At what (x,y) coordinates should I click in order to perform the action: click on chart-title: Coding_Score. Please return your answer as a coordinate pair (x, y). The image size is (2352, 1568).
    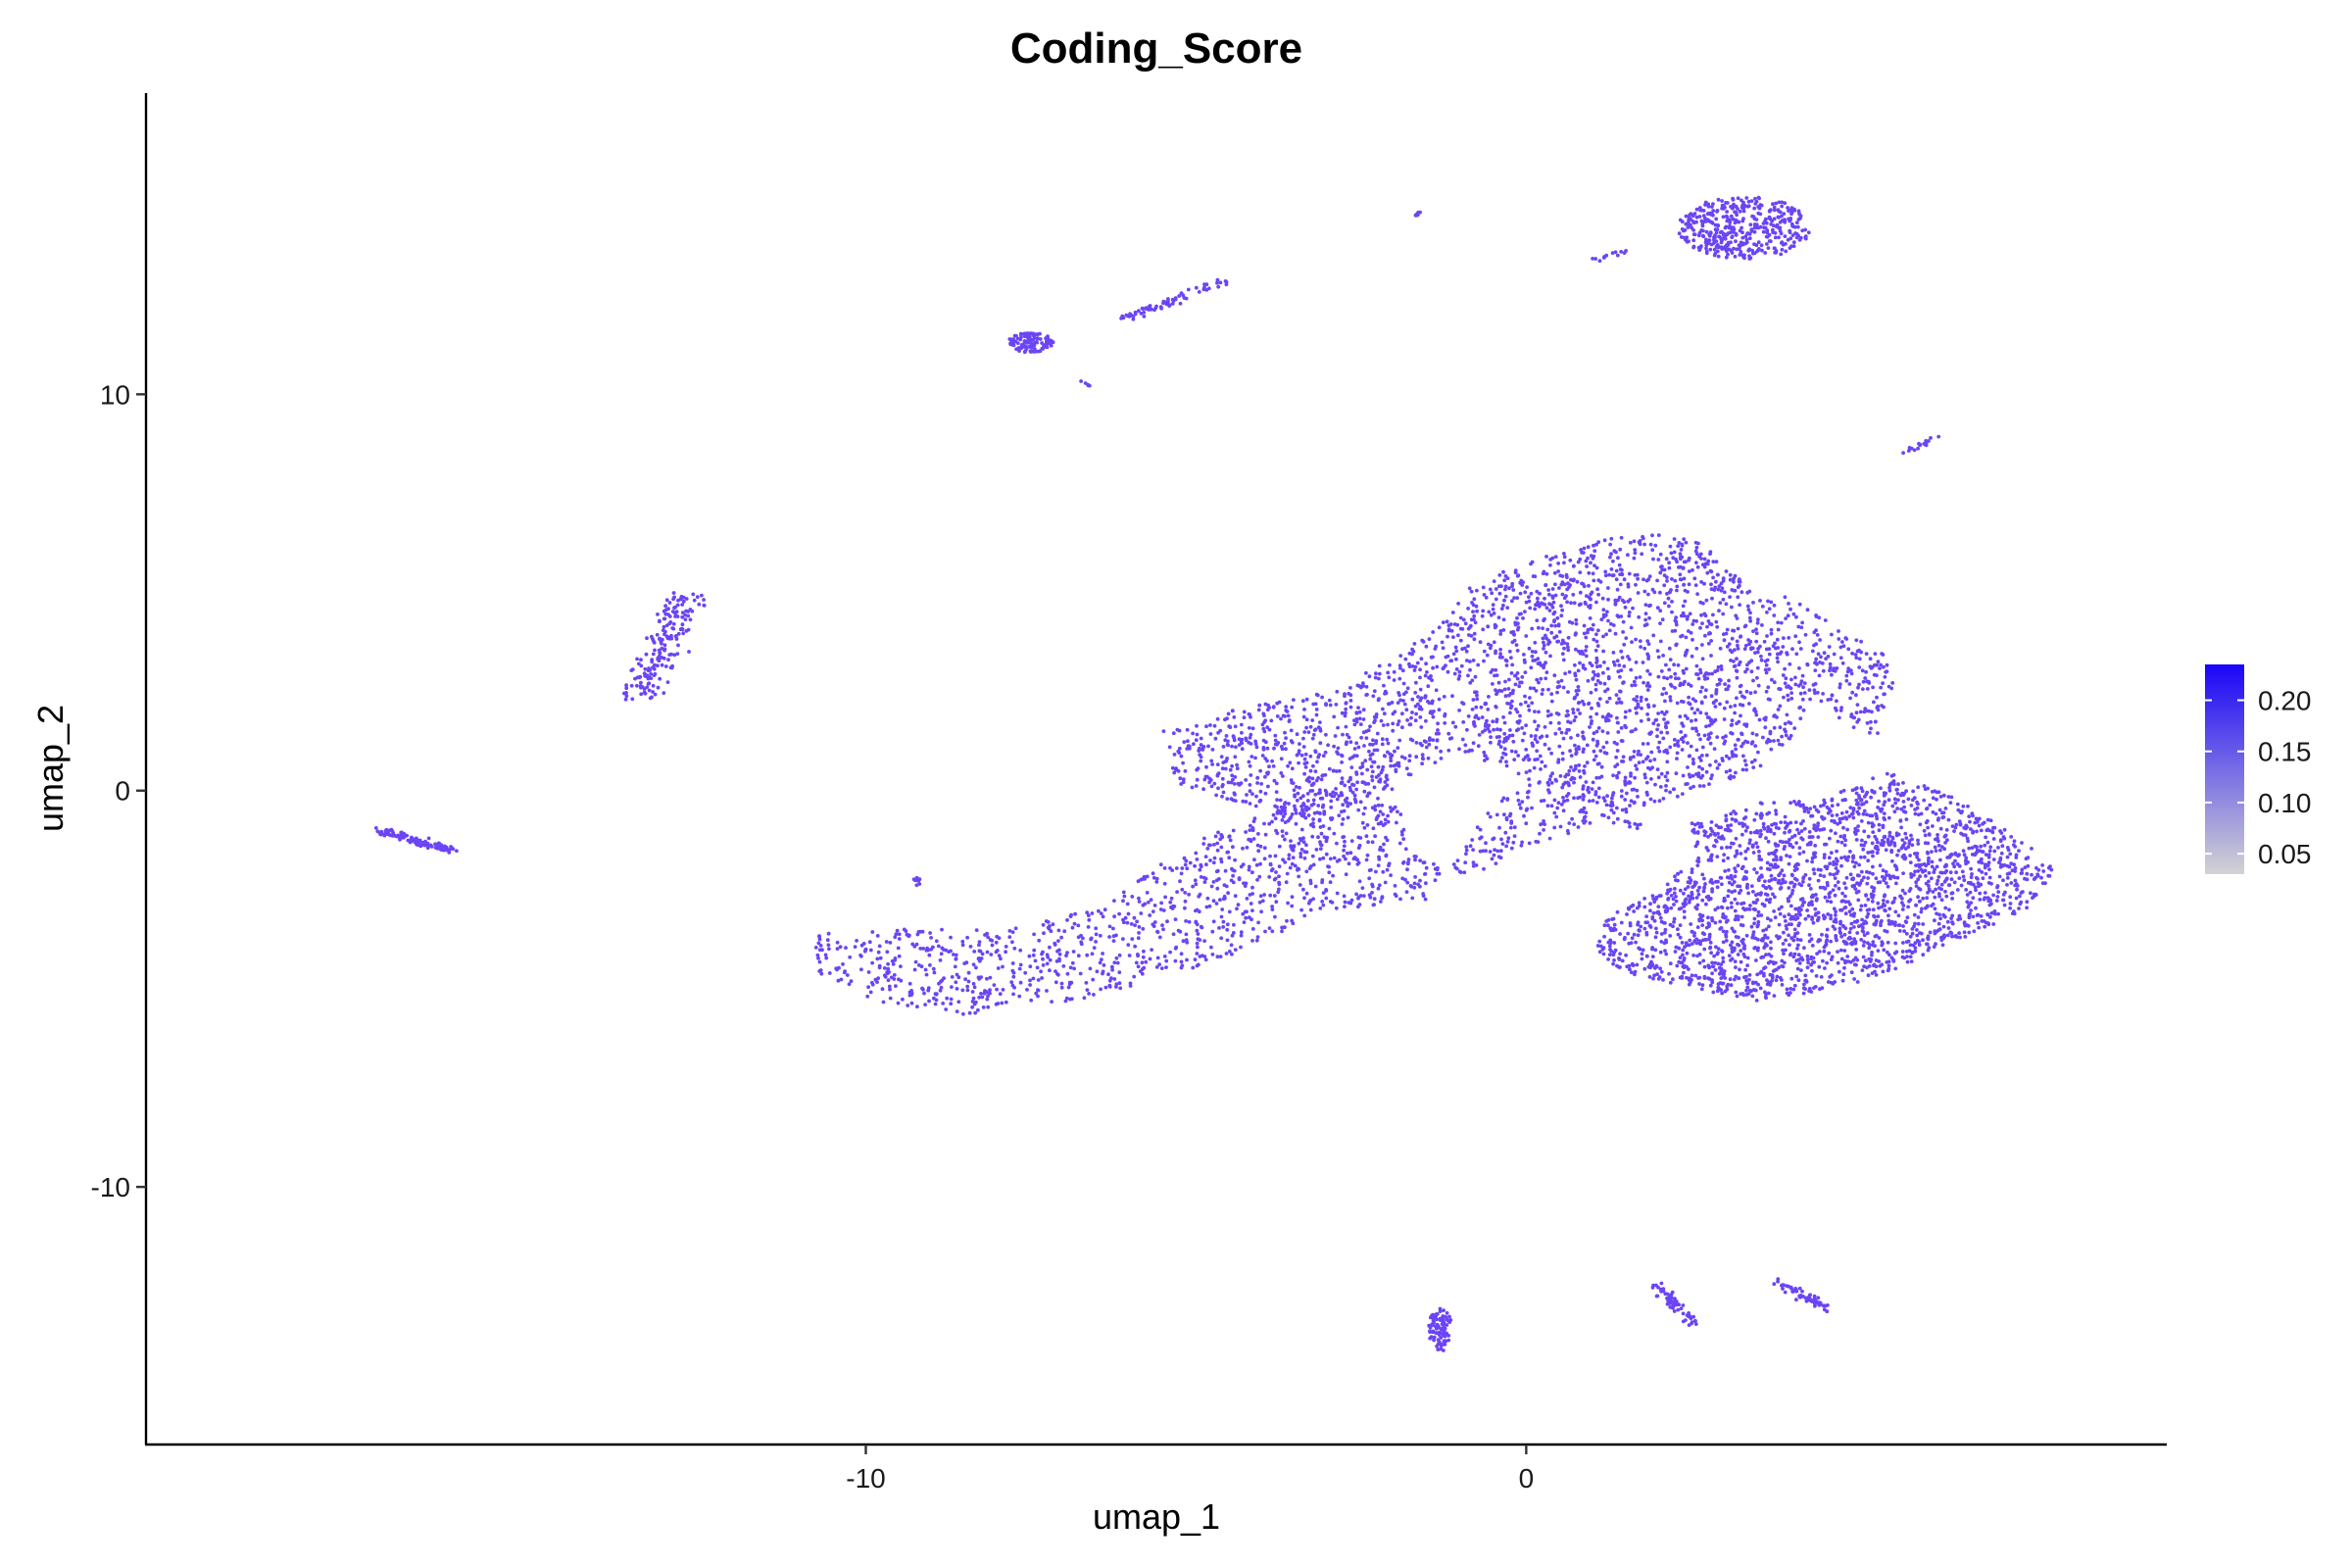
    Looking at the image, I should click on (1156, 48).